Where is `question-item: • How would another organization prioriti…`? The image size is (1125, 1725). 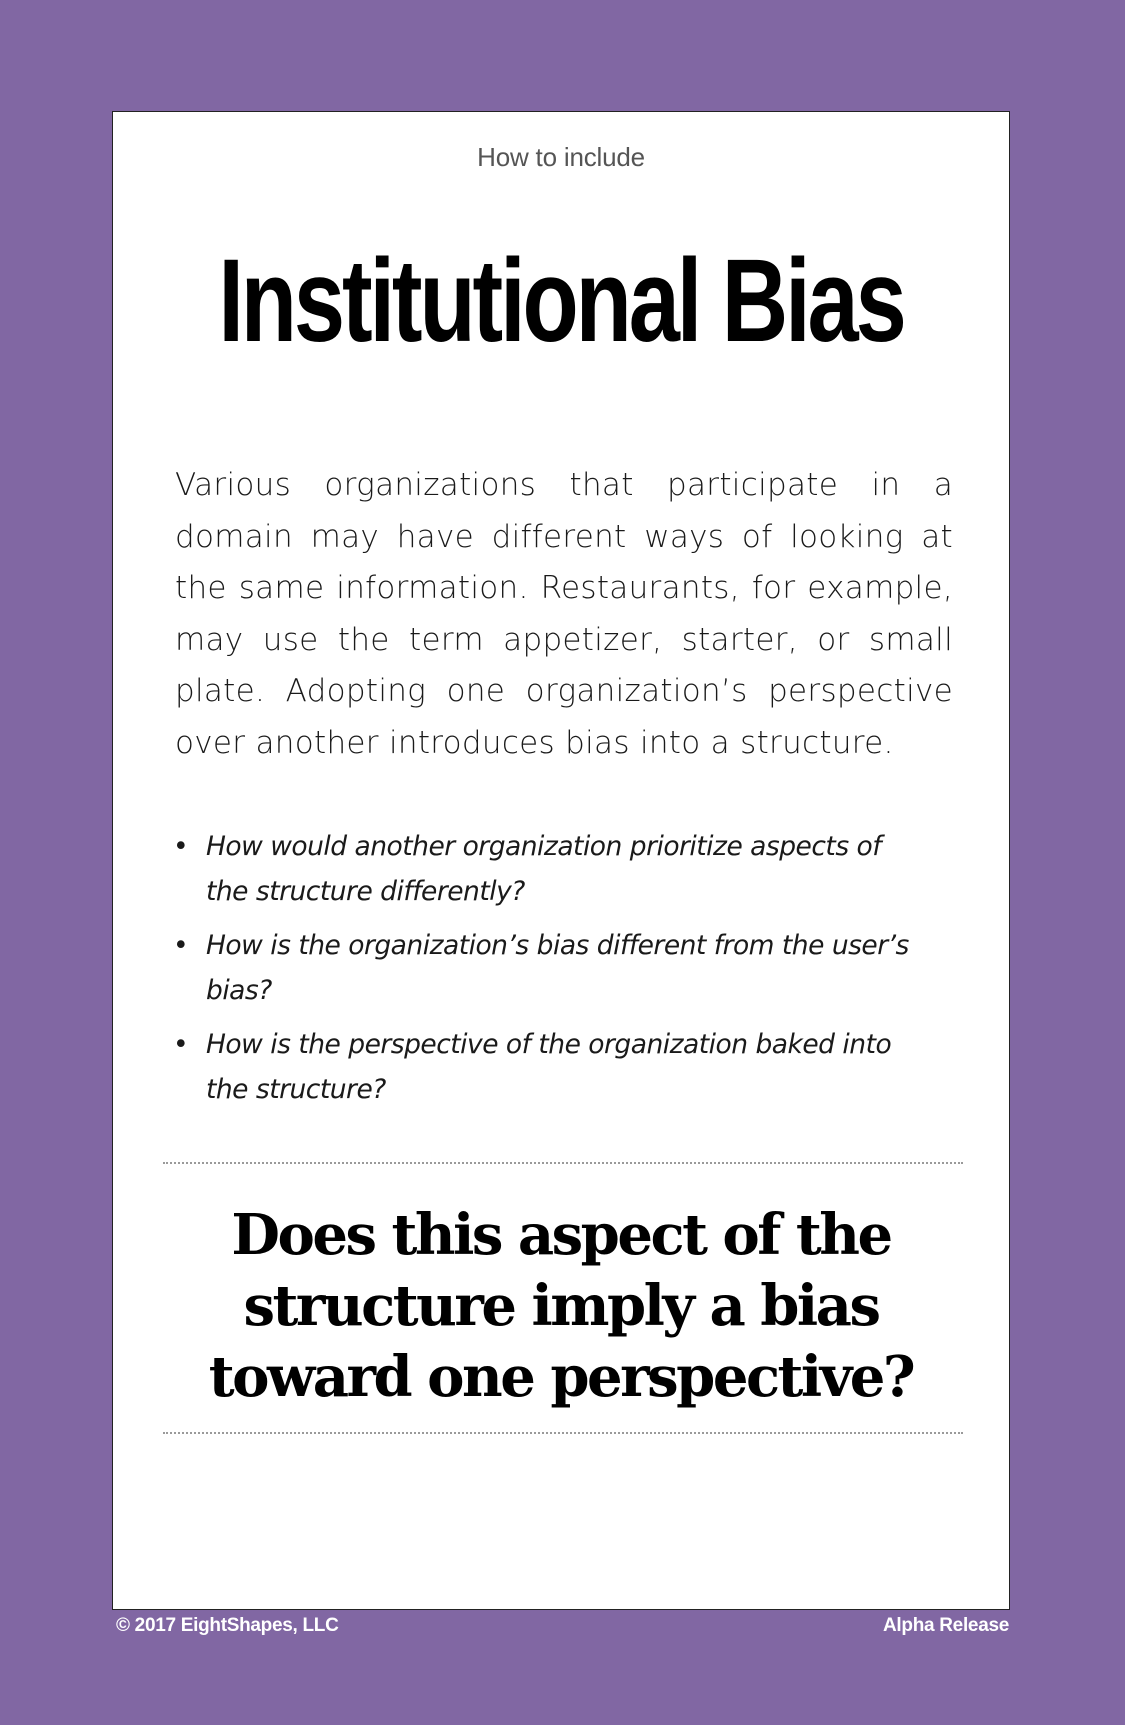 question-item: • How would another organization prioriti… is located at coordinates (543, 869).